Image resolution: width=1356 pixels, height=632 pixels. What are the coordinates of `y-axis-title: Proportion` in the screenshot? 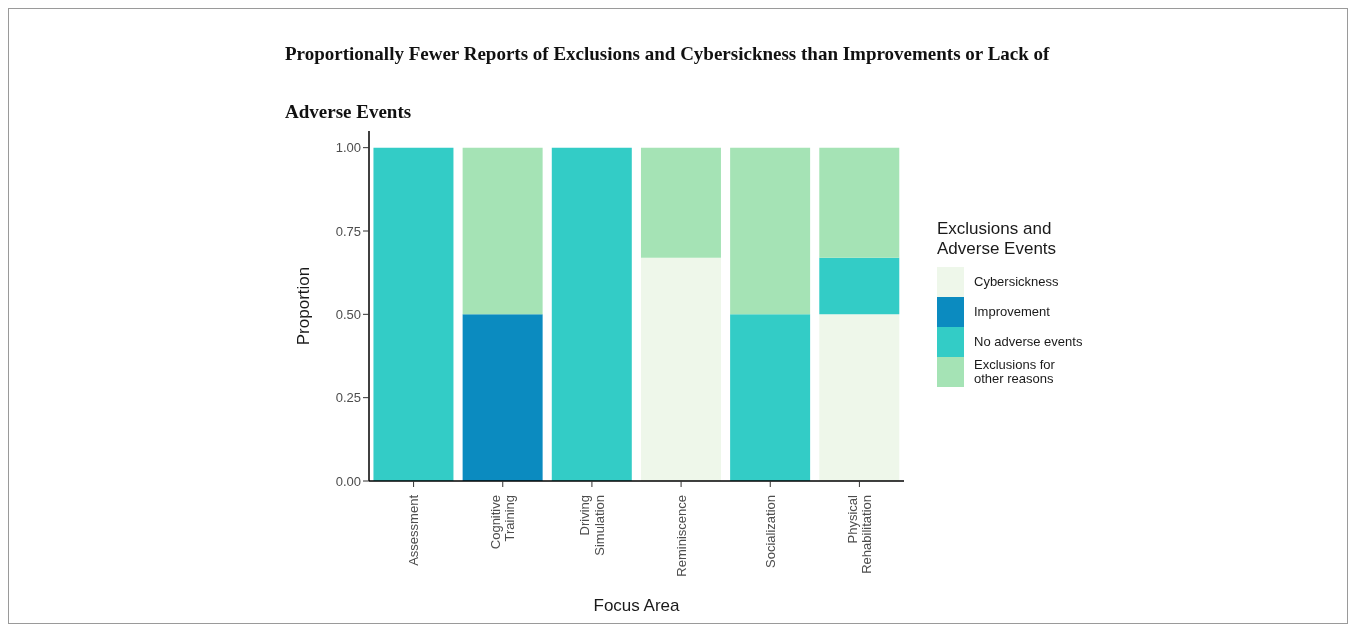 It's located at (304, 306).